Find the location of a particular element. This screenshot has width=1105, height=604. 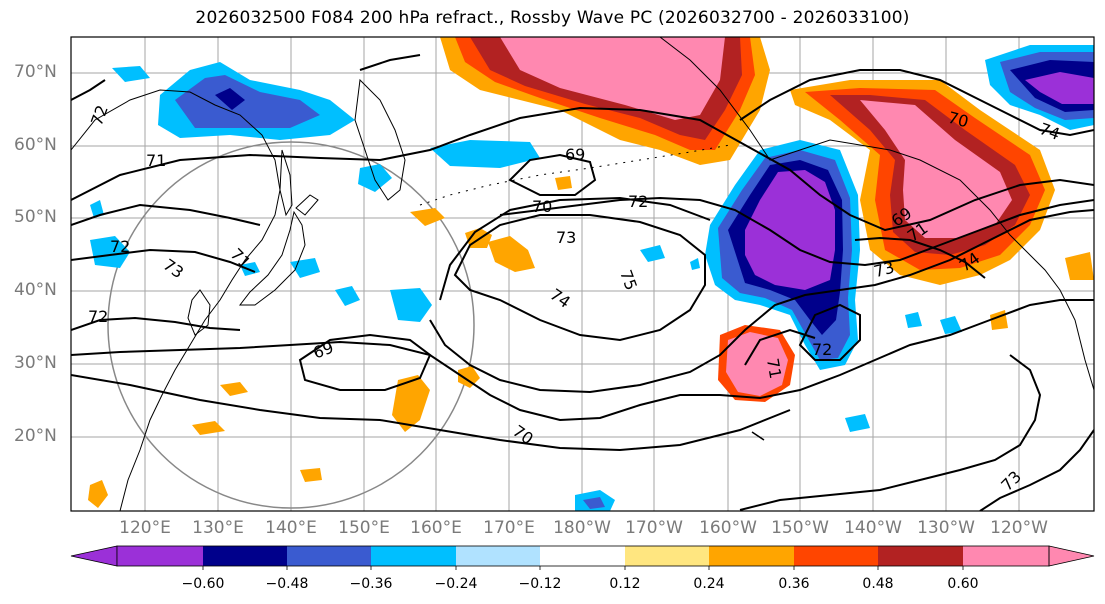

colorbar-tick-label: 0.60 is located at coordinates (963, 584).